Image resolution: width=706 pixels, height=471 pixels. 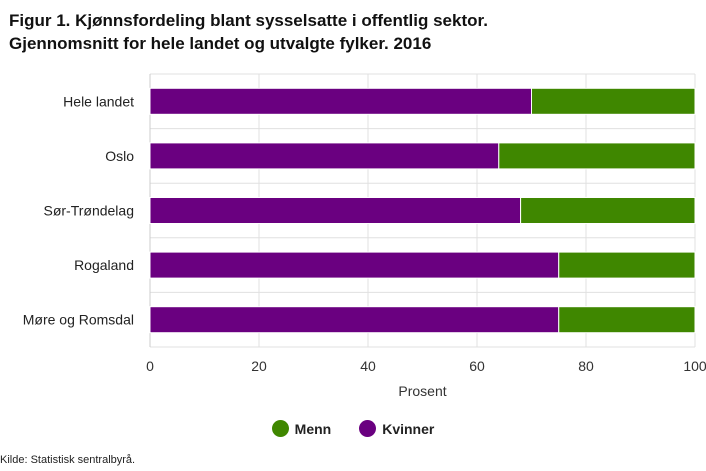 I want to click on legend-item-kvinner: Kvinner, so click(x=396, y=428).